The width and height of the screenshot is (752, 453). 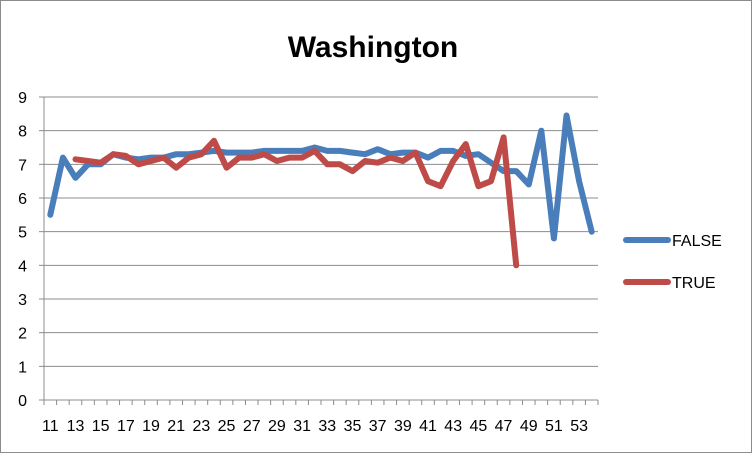 I want to click on x-tick-label: 11, so click(x=50, y=426).